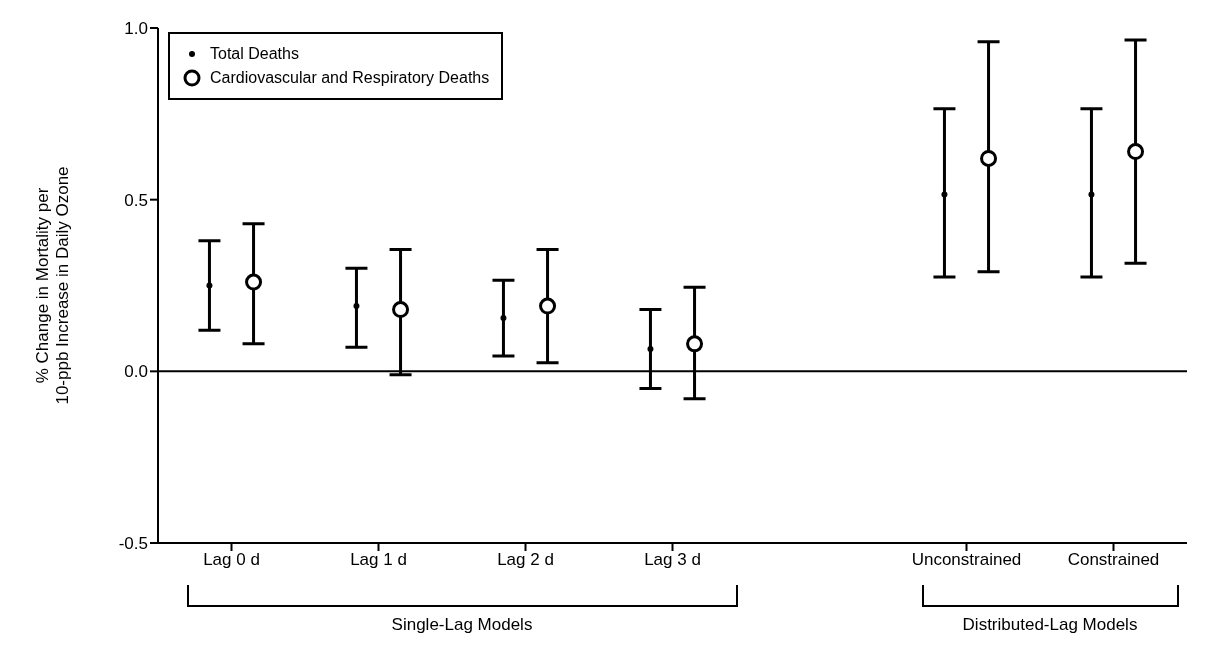 The width and height of the screenshot is (1205, 663). Describe the element at coordinates (1113, 560) in the screenshot. I see `x-tick-label: Constrained` at that location.